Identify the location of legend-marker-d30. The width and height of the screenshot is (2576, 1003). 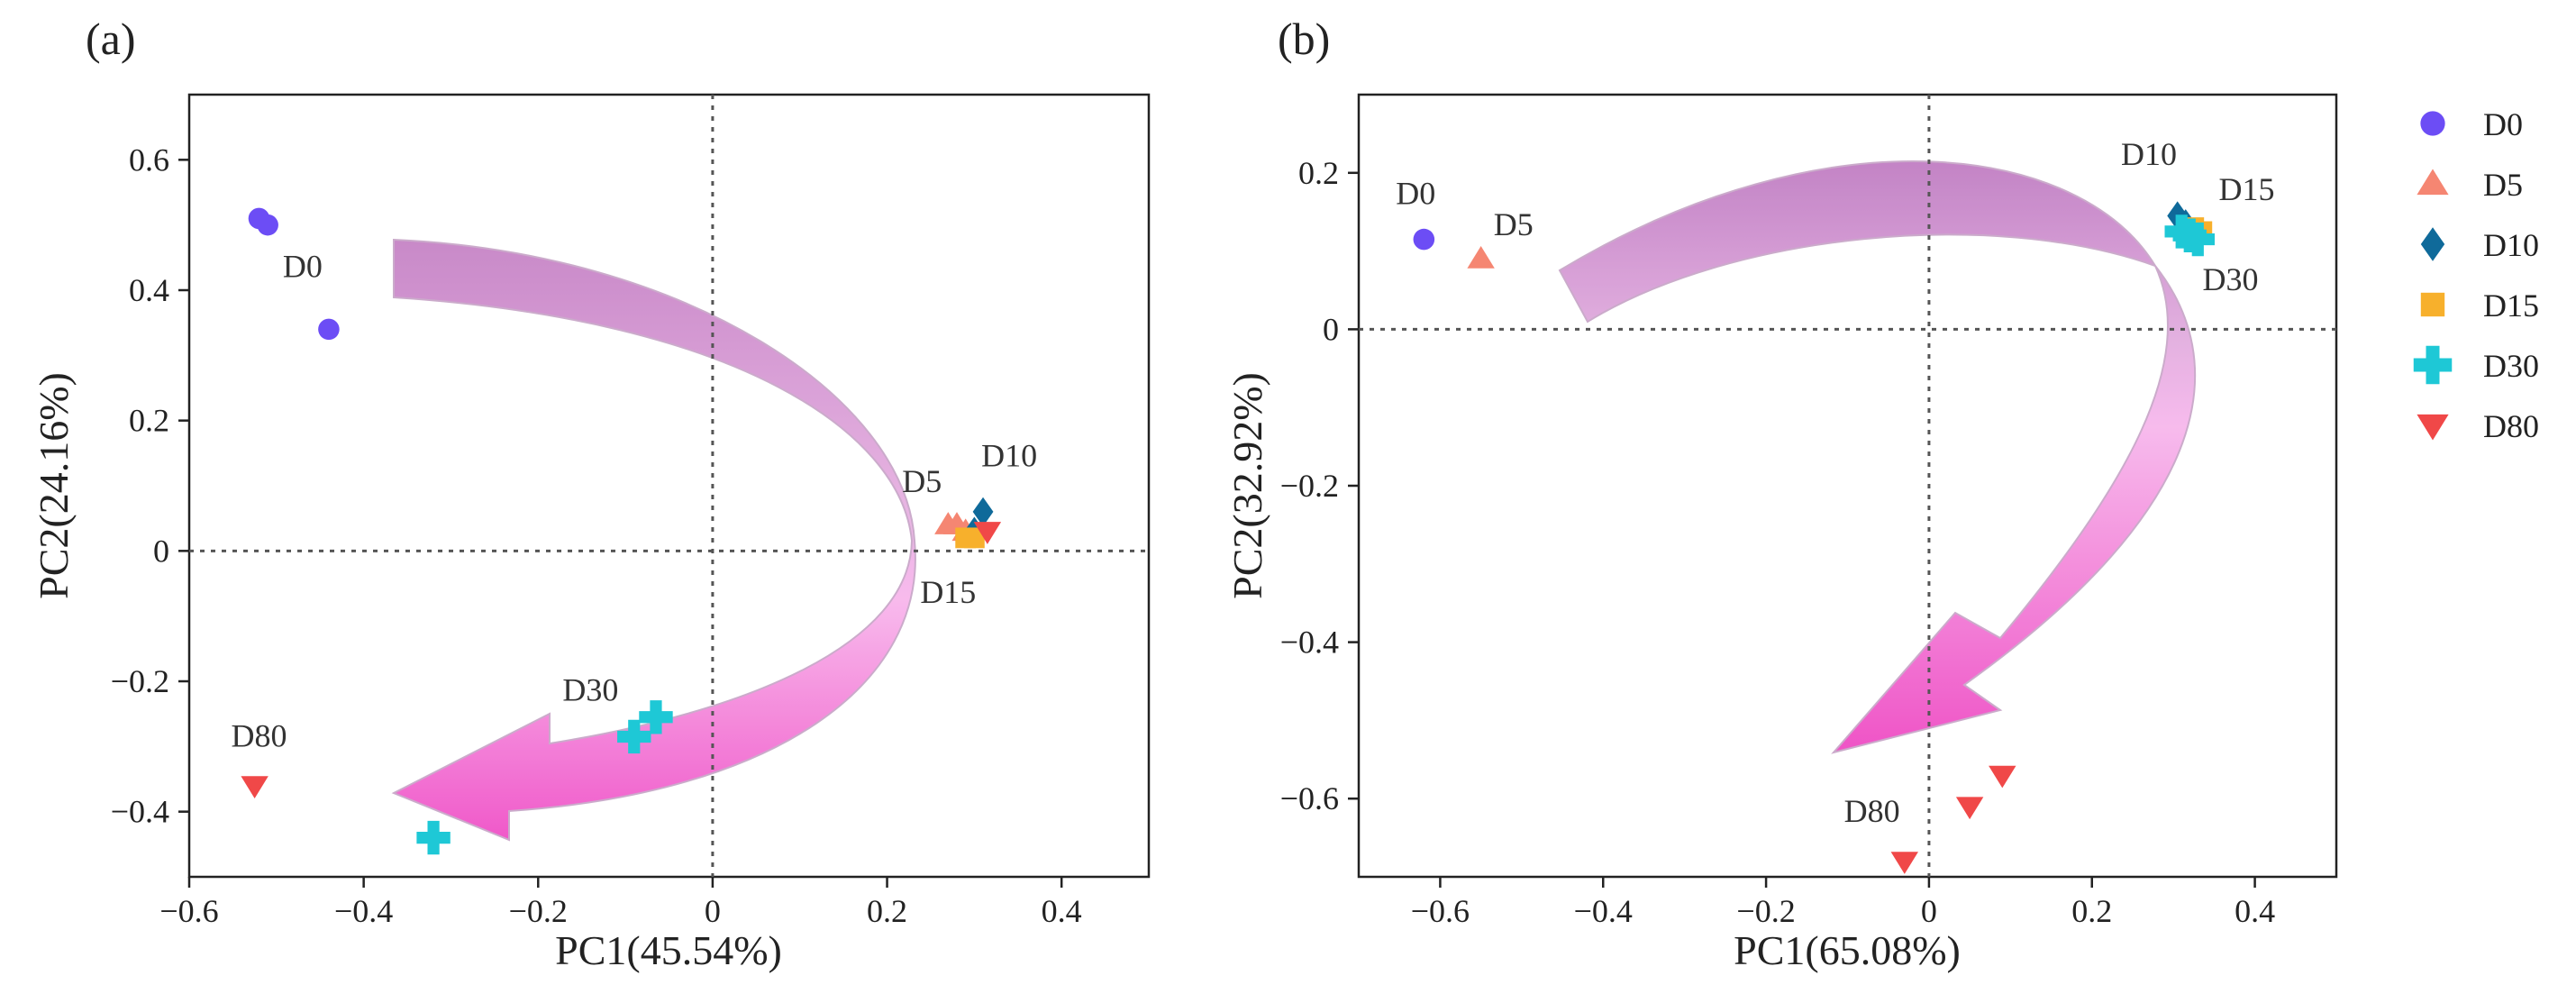
(2433, 365).